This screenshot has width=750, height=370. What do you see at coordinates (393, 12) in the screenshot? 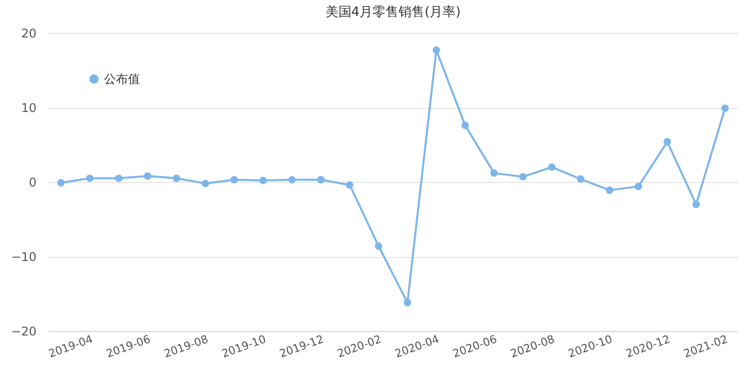
I see `chart-title: 美国4月零售销售(月率)` at bounding box center [393, 12].